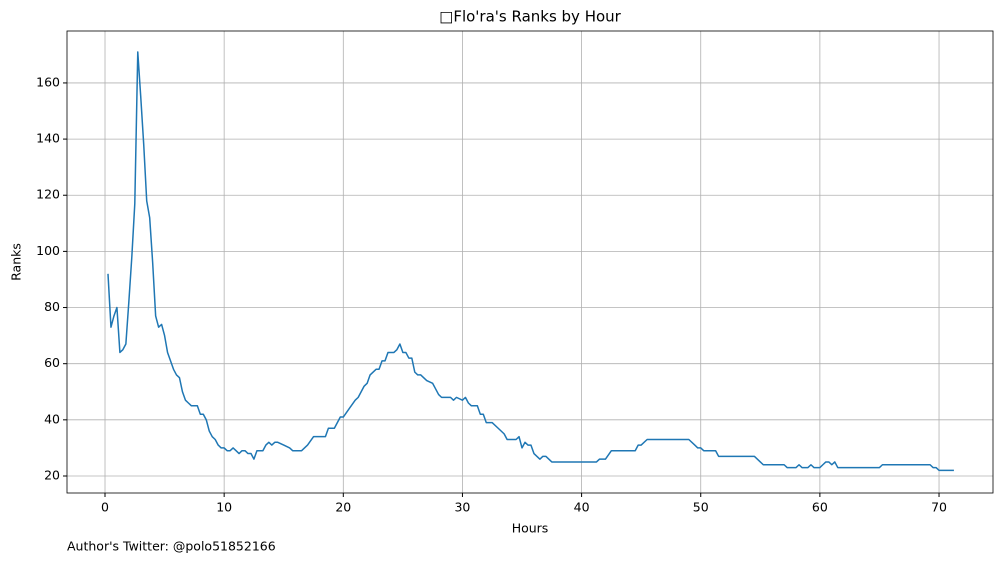  Describe the element at coordinates (171, 546) in the screenshot. I see `annotation: Author's Twitter: @polo51852166` at that location.